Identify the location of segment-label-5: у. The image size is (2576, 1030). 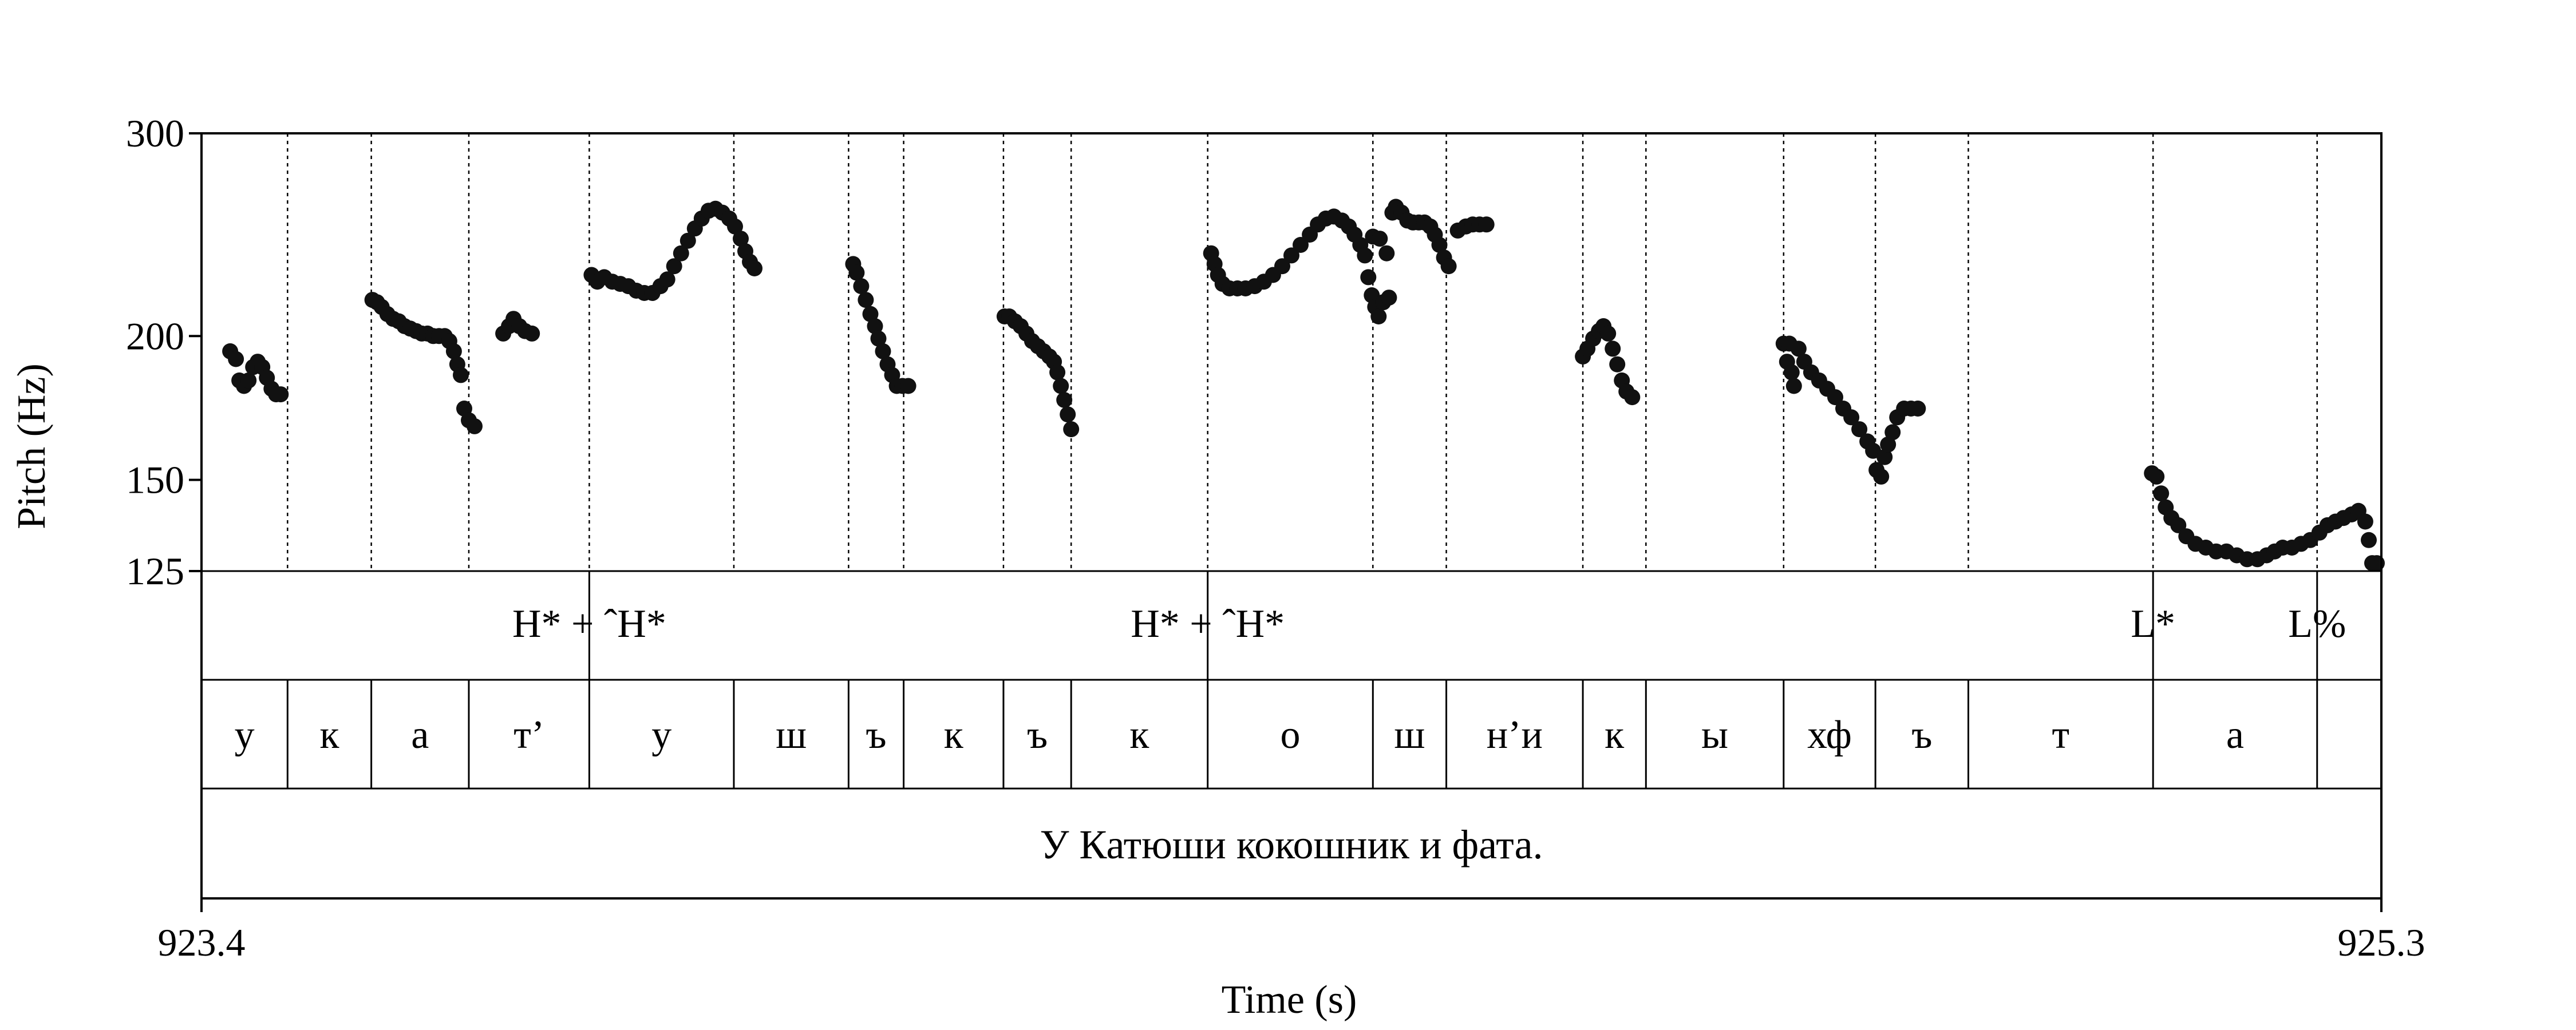
(661, 735).